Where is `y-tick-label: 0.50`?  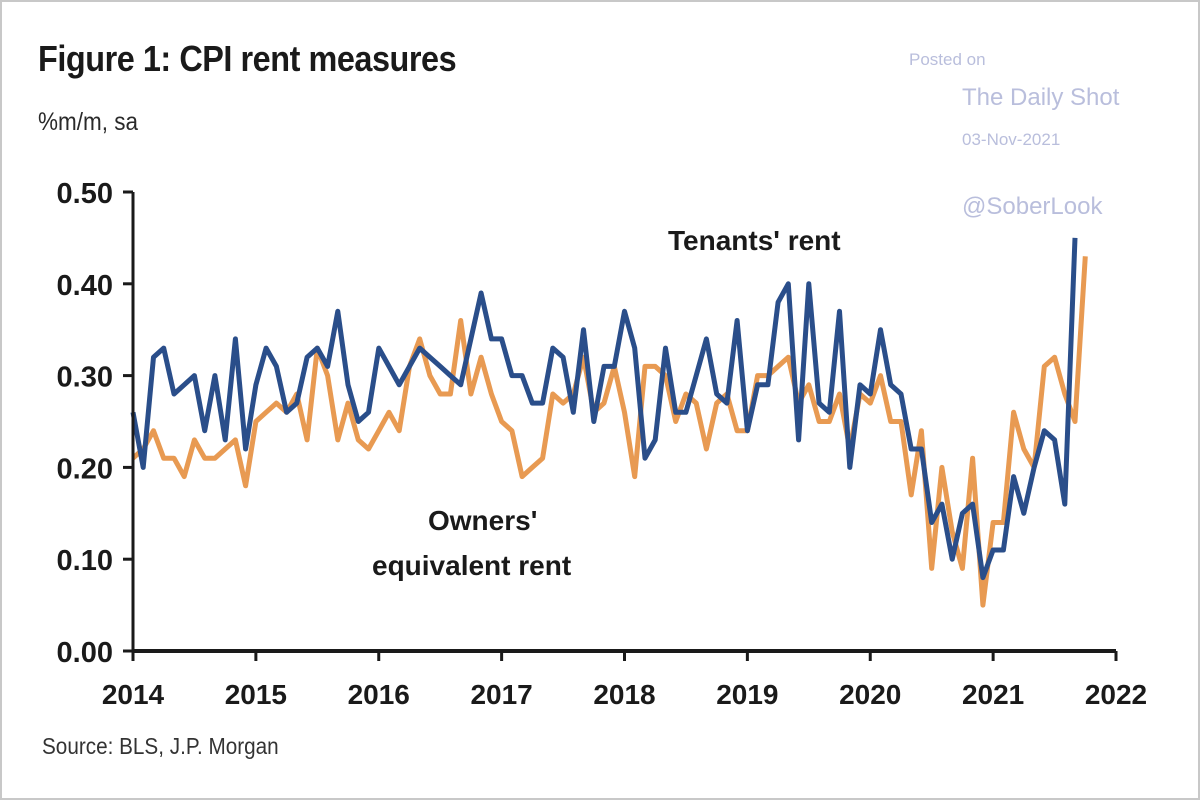
y-tick-label: 0.50 is located at coordinates (85, 194).